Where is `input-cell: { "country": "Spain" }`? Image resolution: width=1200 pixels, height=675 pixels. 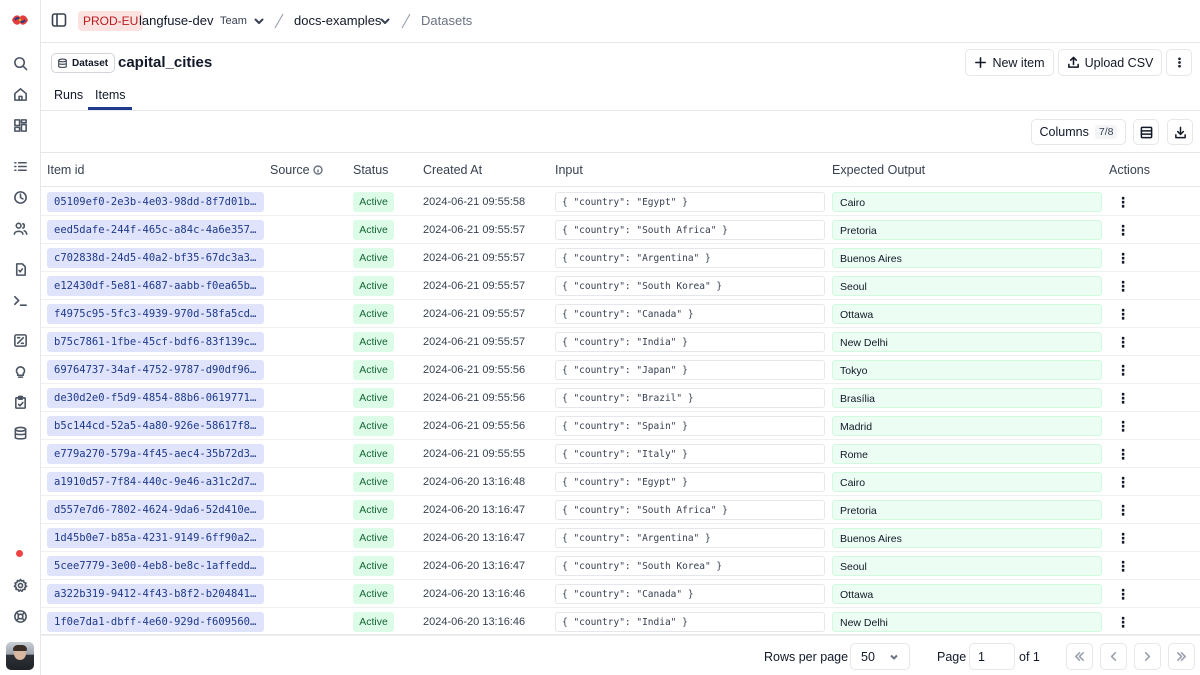
input-cell: { "country": "Spain" } is located at coordinates (690, 426).